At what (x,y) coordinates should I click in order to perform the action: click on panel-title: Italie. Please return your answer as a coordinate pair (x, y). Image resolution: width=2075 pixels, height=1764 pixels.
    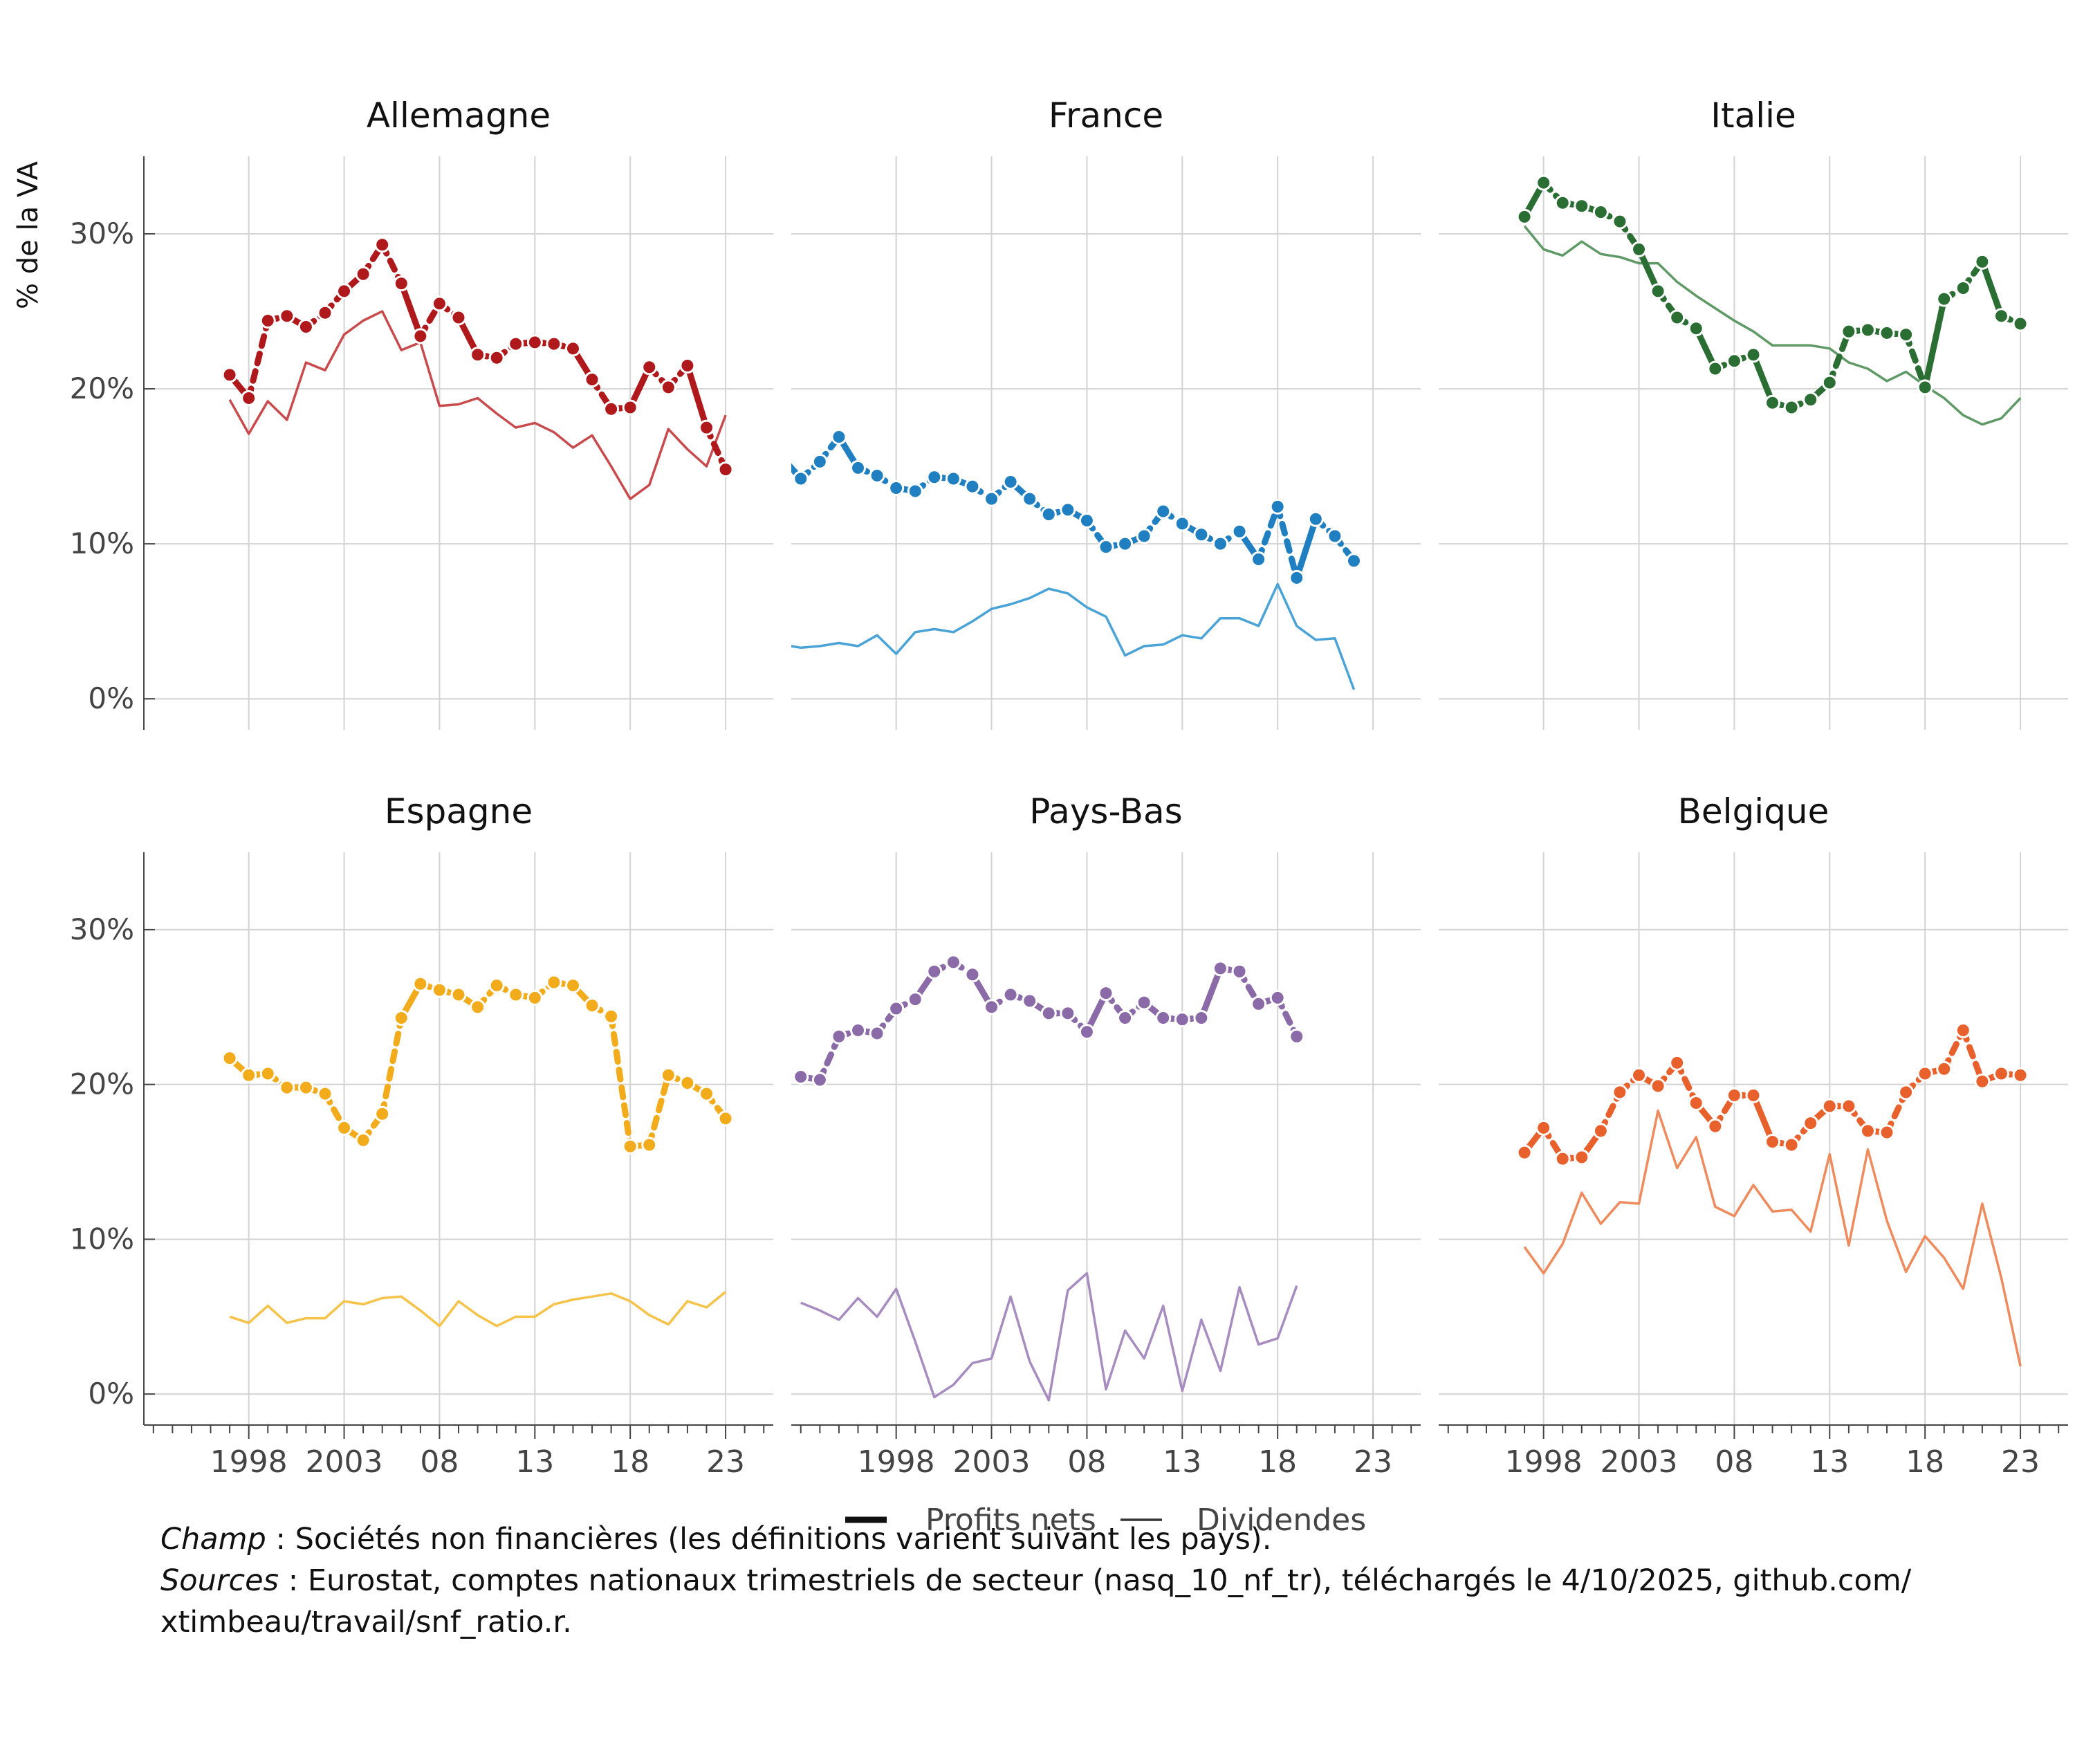
    Looking at the image, I should click on (1753, 115).